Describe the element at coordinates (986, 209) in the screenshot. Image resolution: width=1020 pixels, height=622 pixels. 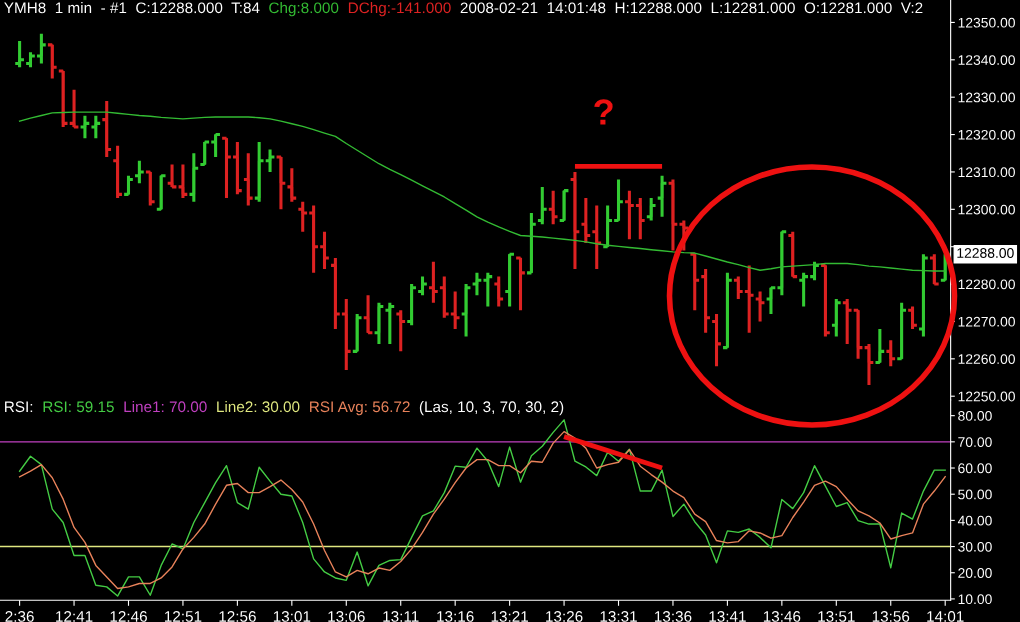
I see `y-tick-label: 12300.00` at that location.